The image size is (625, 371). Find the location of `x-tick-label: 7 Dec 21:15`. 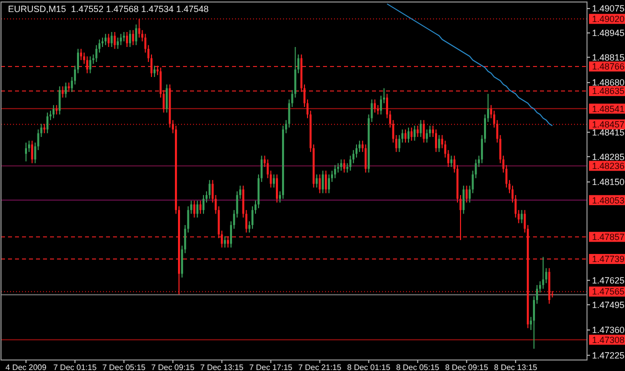

x-tick-label: 7 Dec 21:15 is located at coordinates (320, 367).